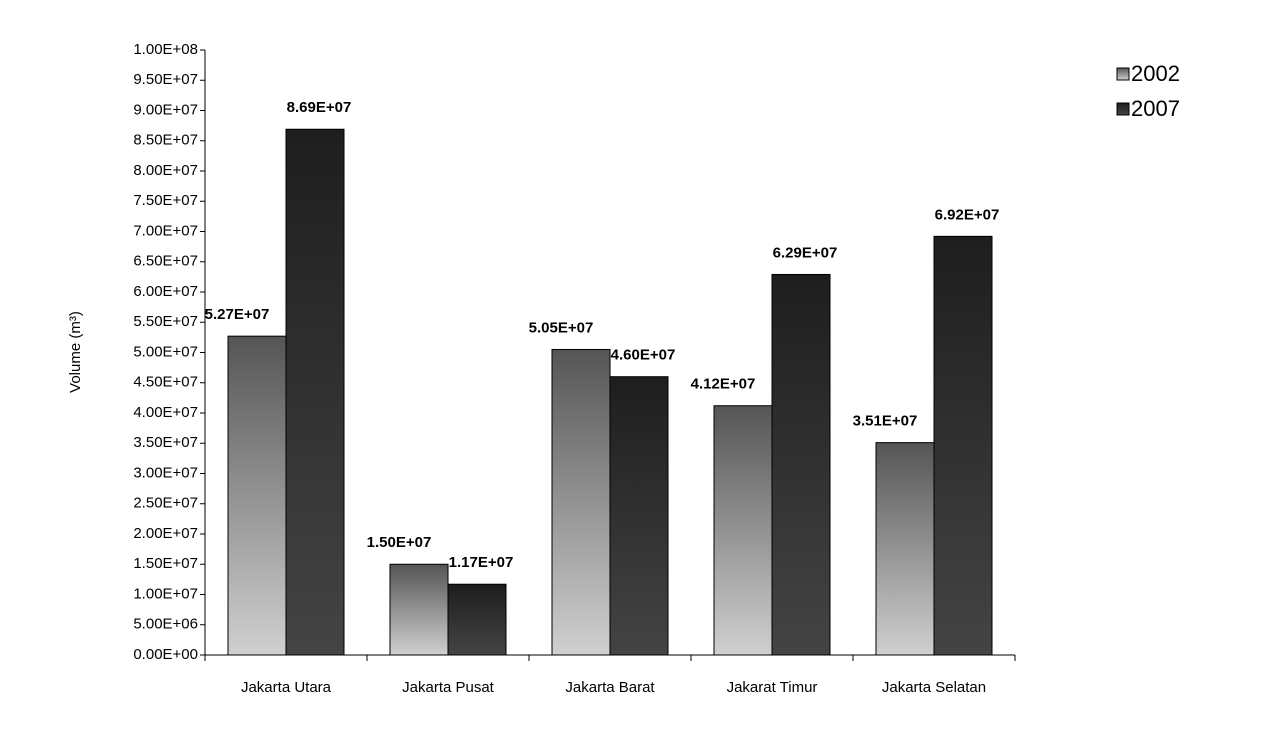  What do you see at coordinates (165, 140) in the screenshot?
I see `y-tick-label: 8.50E+07` at bounding box center [165, 140].